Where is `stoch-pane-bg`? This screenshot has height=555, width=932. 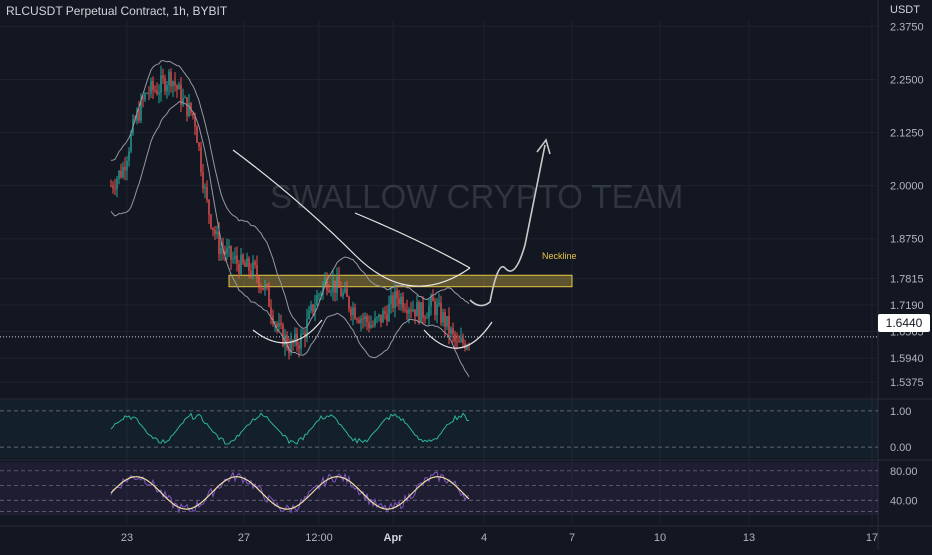
stoch-pane-bg is located at coordinates (439, 488).